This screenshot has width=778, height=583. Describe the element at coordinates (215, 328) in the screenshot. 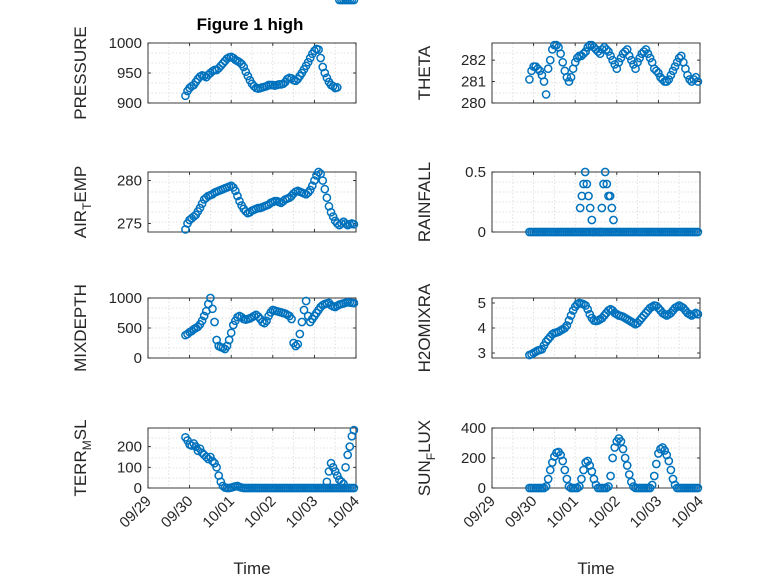

I see `subplot-mixdepth: 0 500 1000 MIXDEPTH` at that location.